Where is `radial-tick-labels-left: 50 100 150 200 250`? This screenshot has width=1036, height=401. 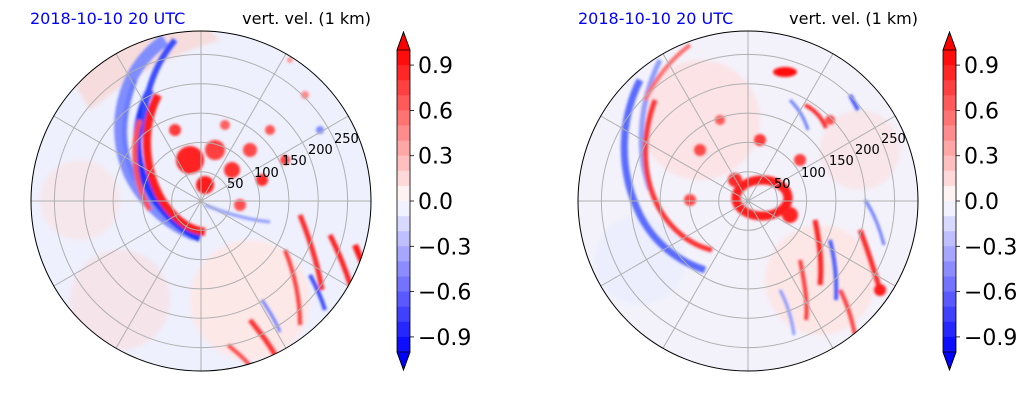
radial-tick-labels-left: 50 100 150 200 250 is located at coordinates (293, 162).